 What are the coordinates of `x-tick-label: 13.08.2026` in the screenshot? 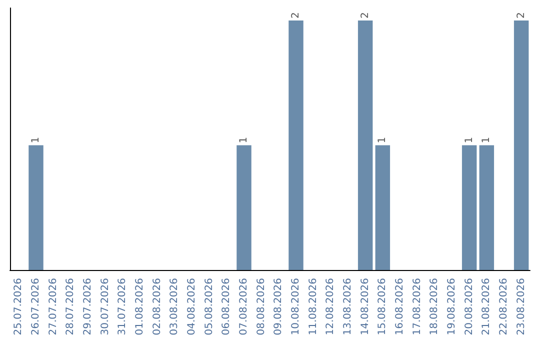 It's located at (348, 307).